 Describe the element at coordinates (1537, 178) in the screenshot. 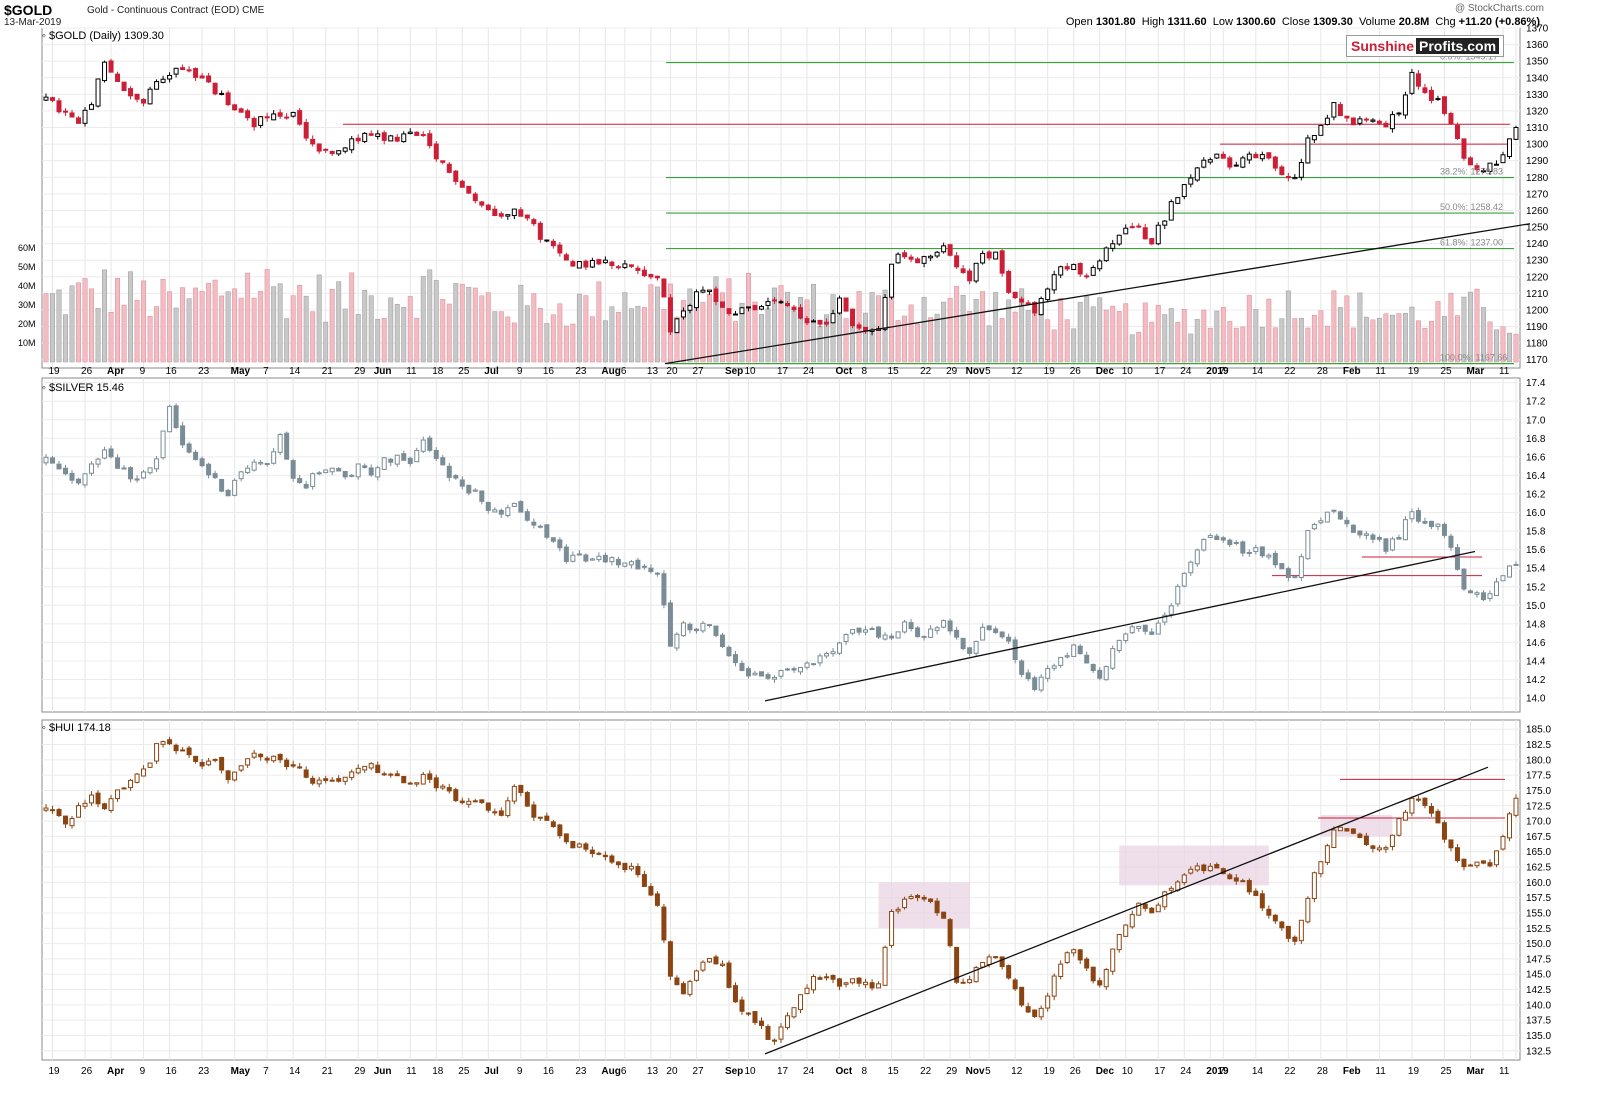

I see `y-tick-label: 1280` at that location.